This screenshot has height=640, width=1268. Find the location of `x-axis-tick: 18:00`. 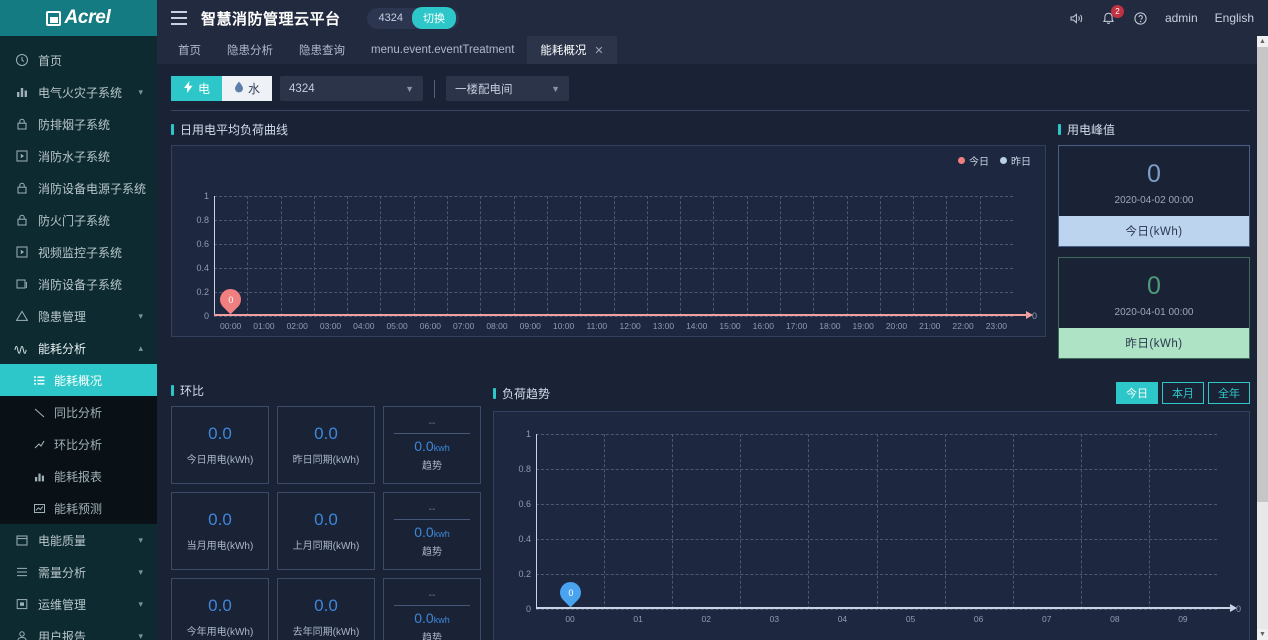

x-axis-tick: 18:00 is located at coordinates (830, 326).